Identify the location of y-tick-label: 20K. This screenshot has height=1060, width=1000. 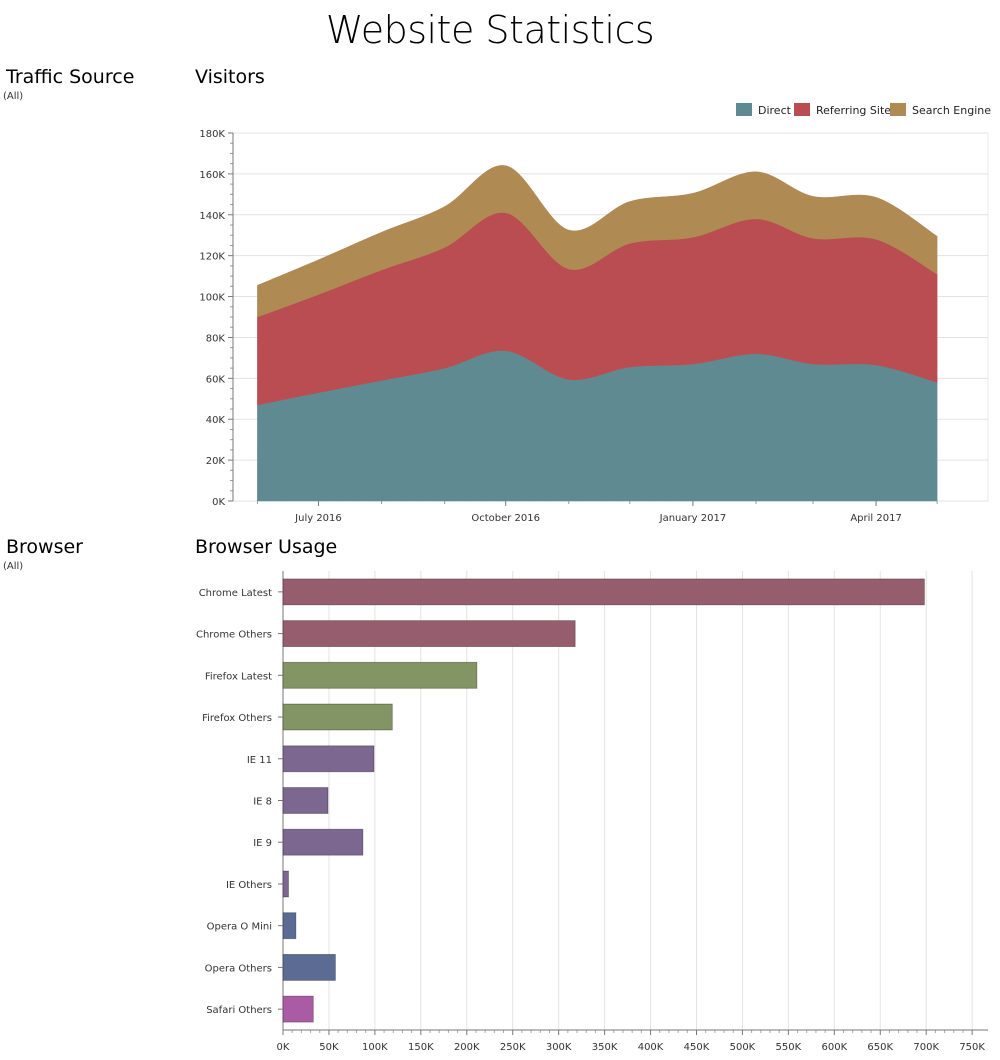
(216, 461).